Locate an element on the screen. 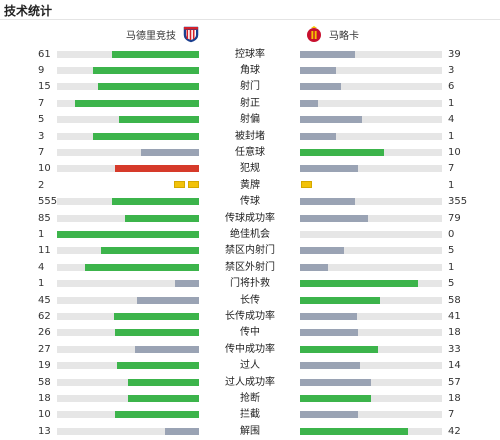 The width and height of the screenshot is (500, 440). stat-row: 2 黄牌 1 is located at coordinates (250, 186).